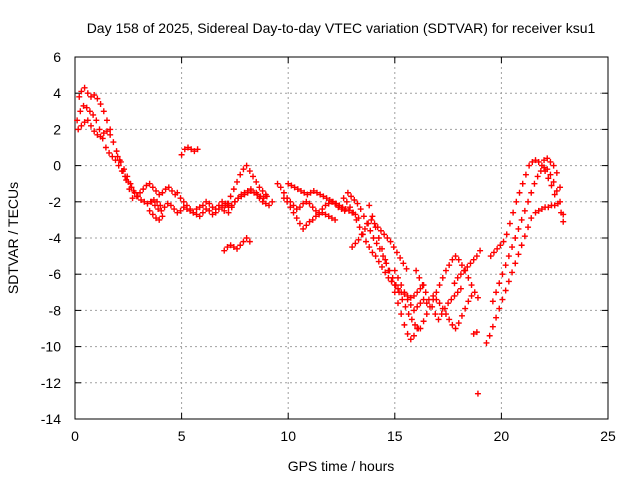 The image size is (640, 480). I want to click on x-tick-label: 10, so click(288, 436).